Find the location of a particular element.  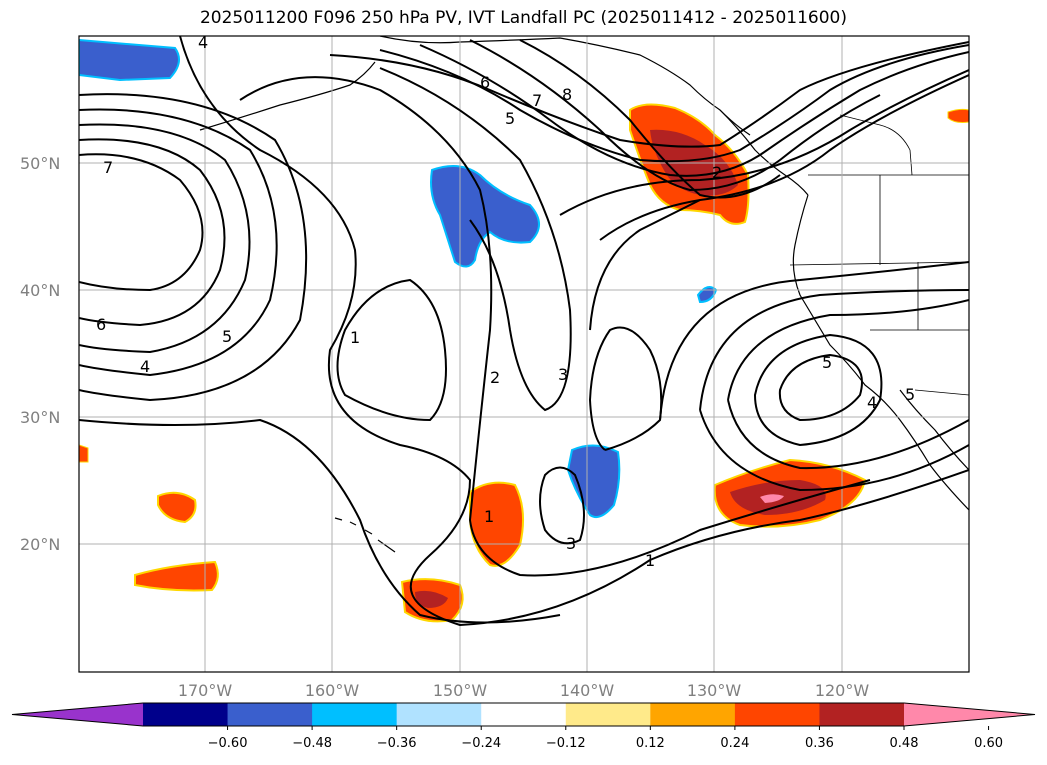

bc-coast is located at coordinates (764, 152).